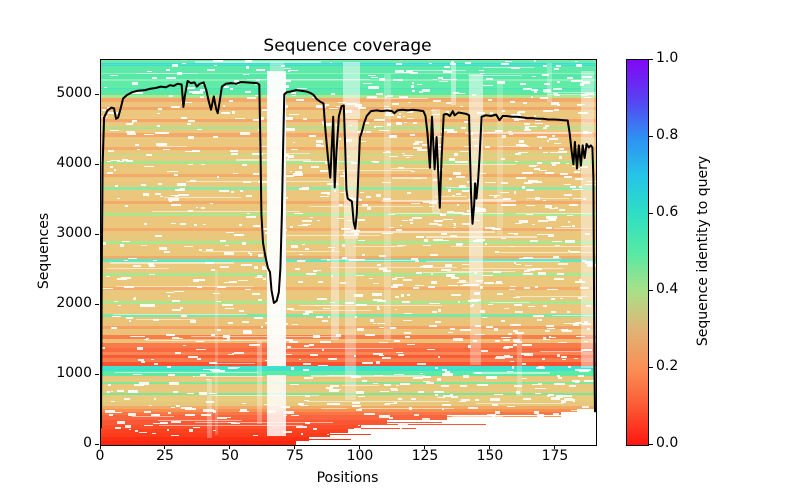 The width and height of the screenshot is (800, 500). What do you see at coordinates (215, 435) in the screenshot?
I see `identity-band` at bounding box center [215, 435].